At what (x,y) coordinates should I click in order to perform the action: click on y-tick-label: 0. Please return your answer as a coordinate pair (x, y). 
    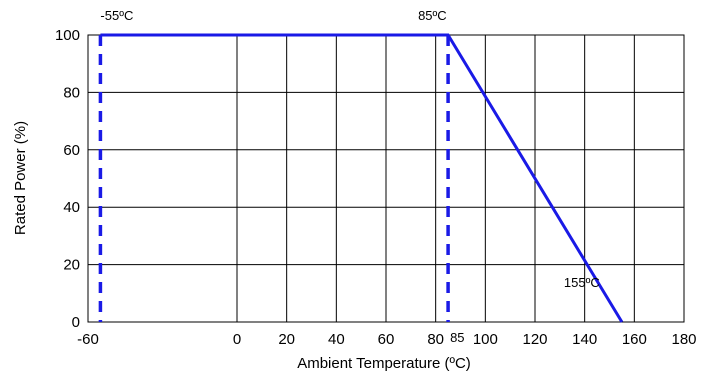
    Looking at the image, I should click on (76, 322).